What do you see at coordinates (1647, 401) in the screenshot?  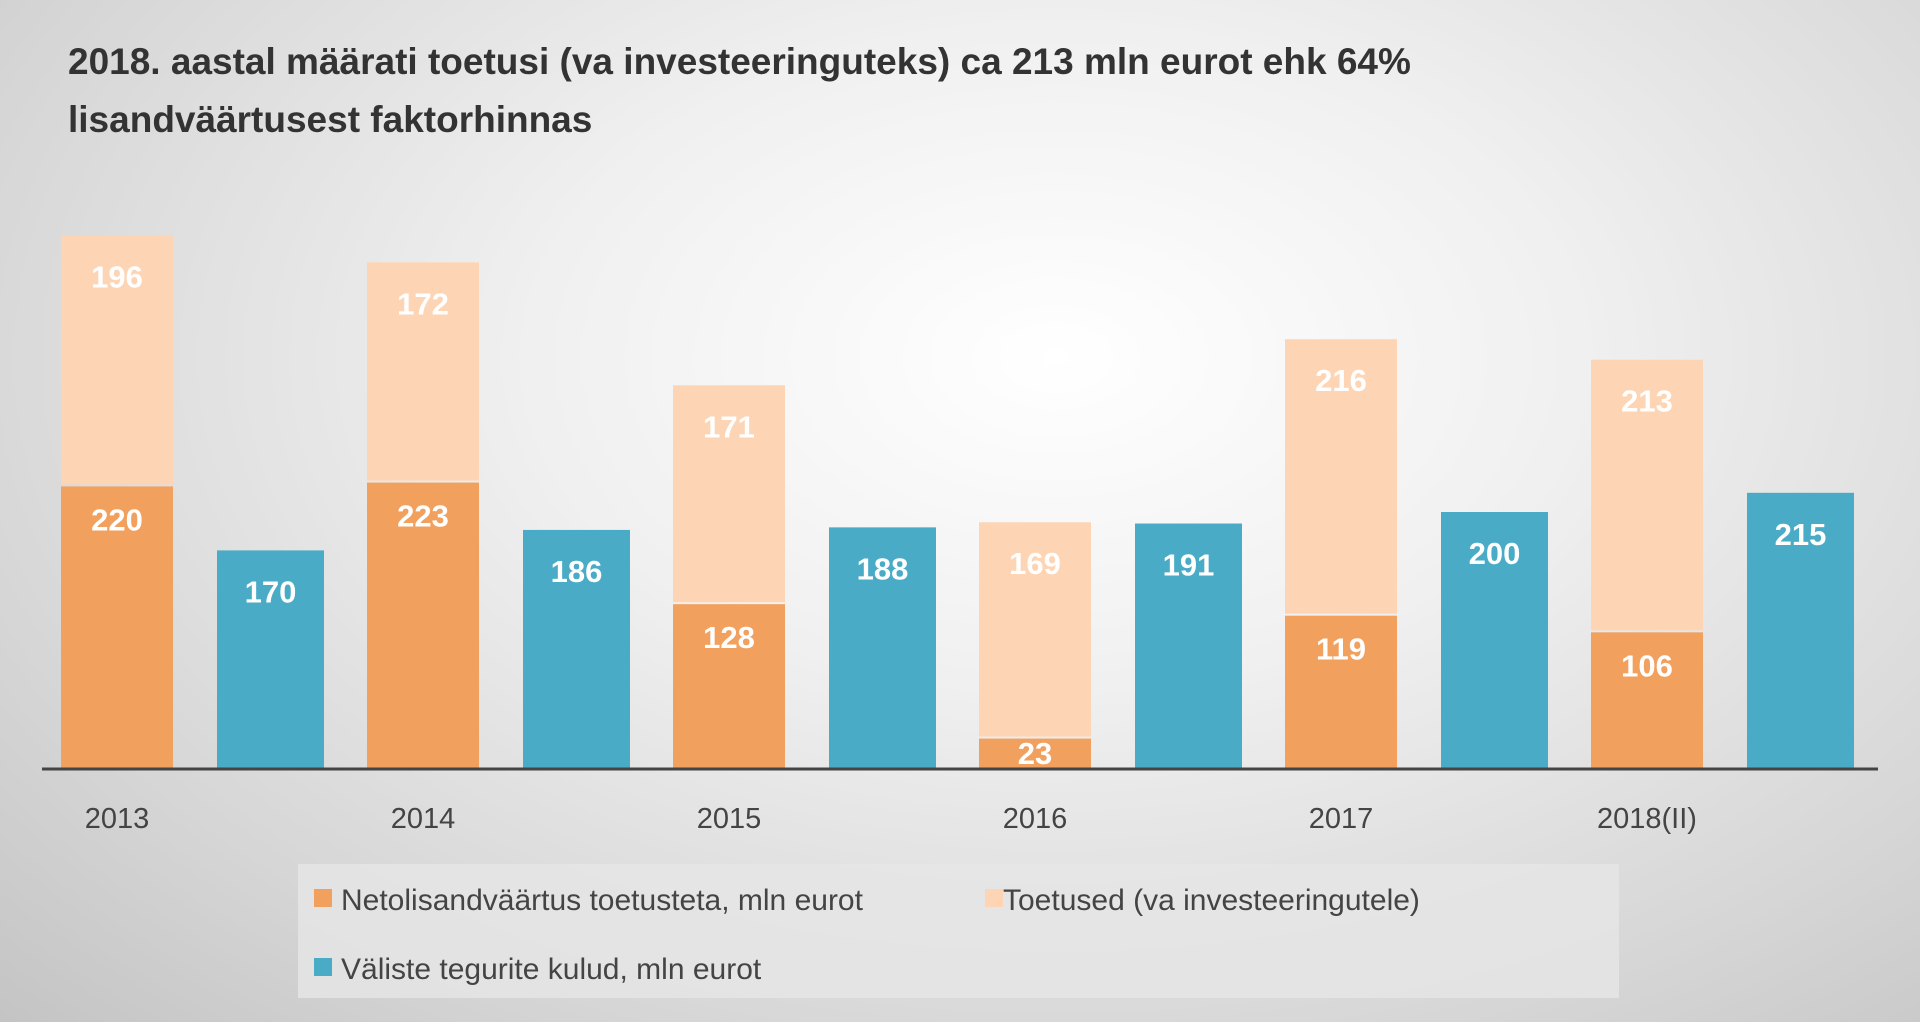 I see `data-label: 213` at bounding box center [1647, 401].